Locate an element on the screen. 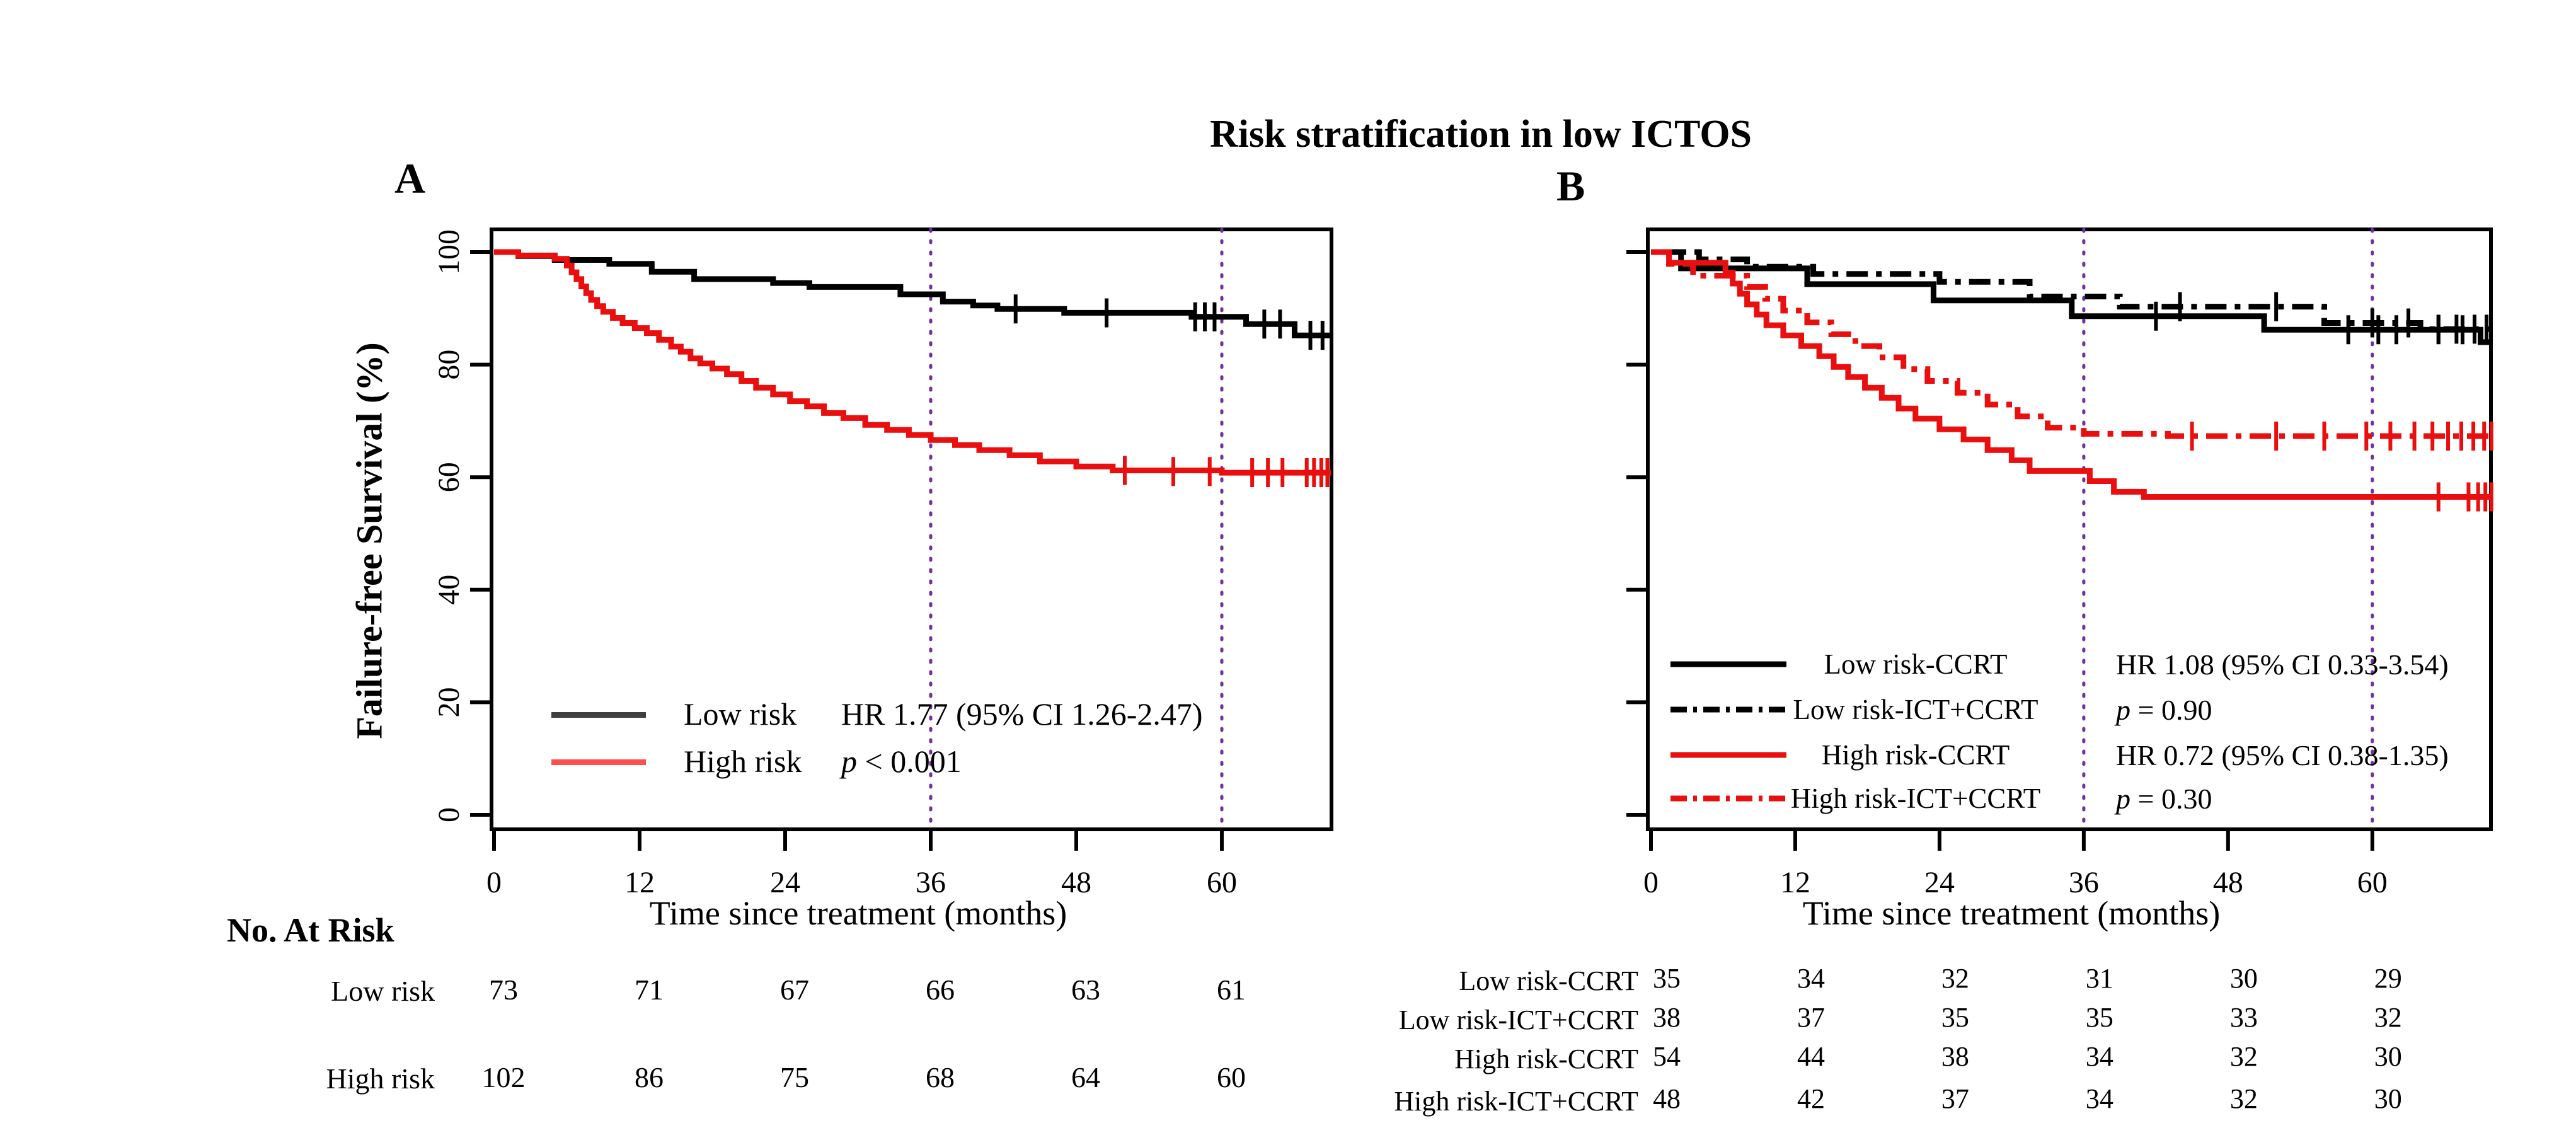 The width and height of the screenshot is (2576, 1140). legend-label-high-risk: High risk is located at coordinates (743, 761).